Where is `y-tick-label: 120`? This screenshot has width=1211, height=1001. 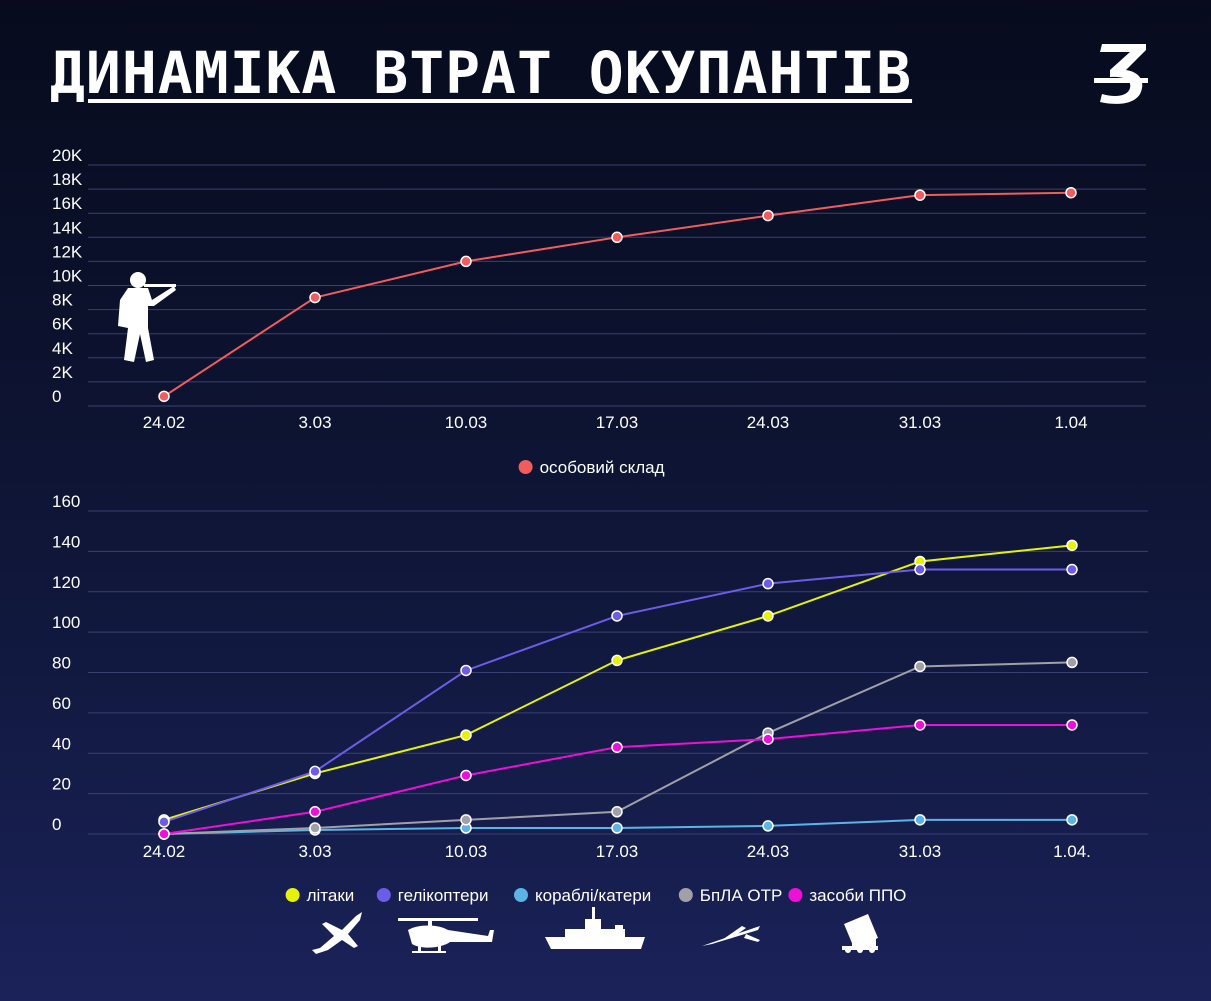
y-tick-label: 120 is located at coordinates (66, 582).